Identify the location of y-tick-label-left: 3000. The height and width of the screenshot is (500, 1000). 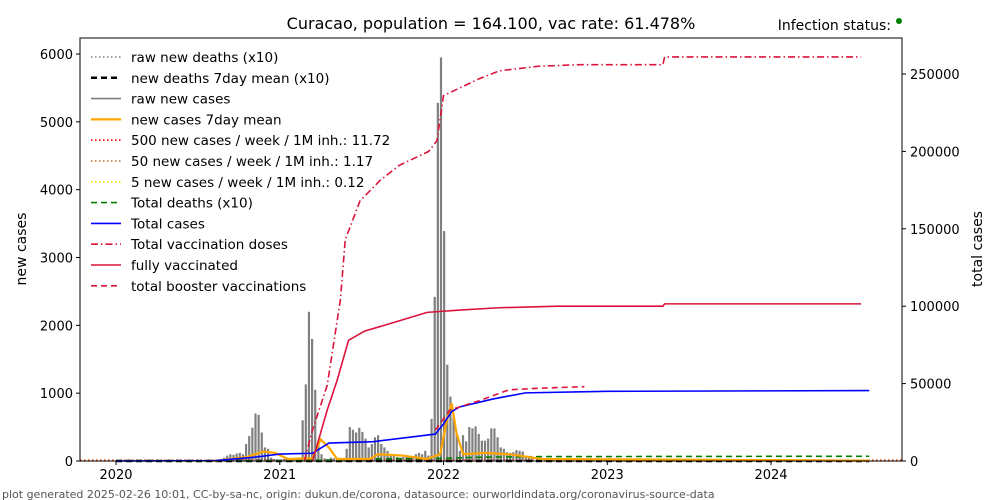
(56, 259).